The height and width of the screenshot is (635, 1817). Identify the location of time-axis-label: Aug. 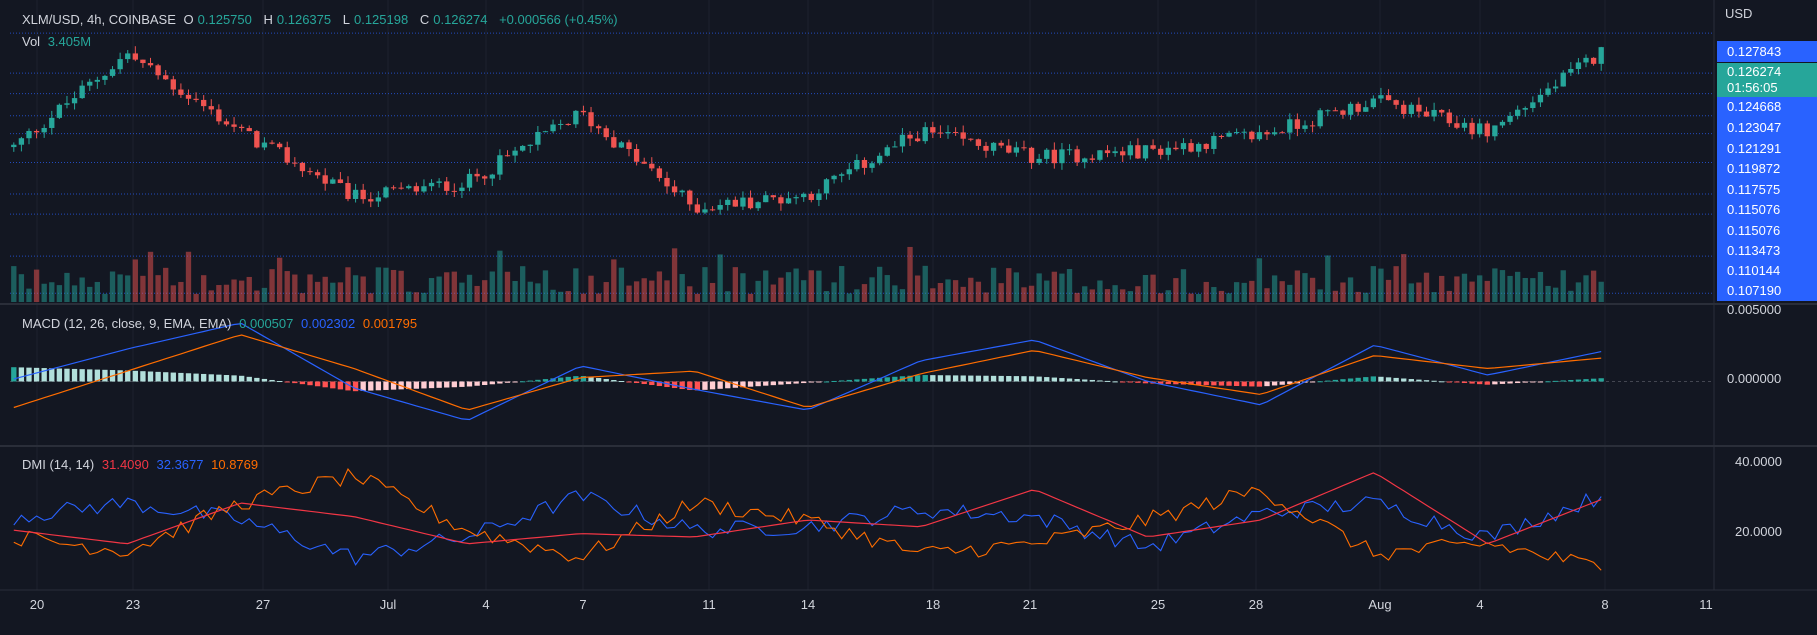
(1380, 604).